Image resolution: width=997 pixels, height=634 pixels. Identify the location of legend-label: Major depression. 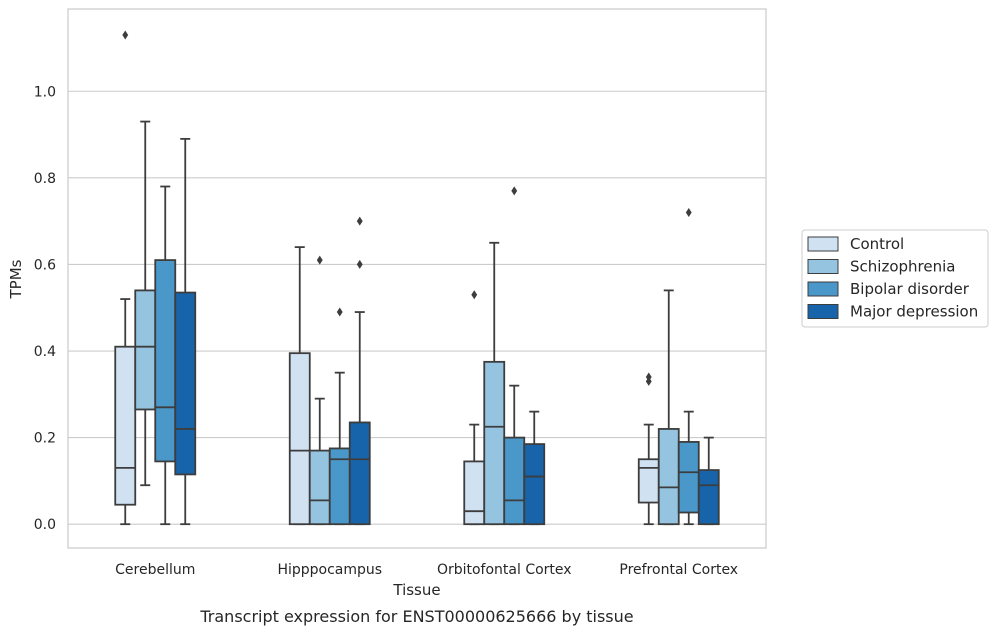
(914, 312).